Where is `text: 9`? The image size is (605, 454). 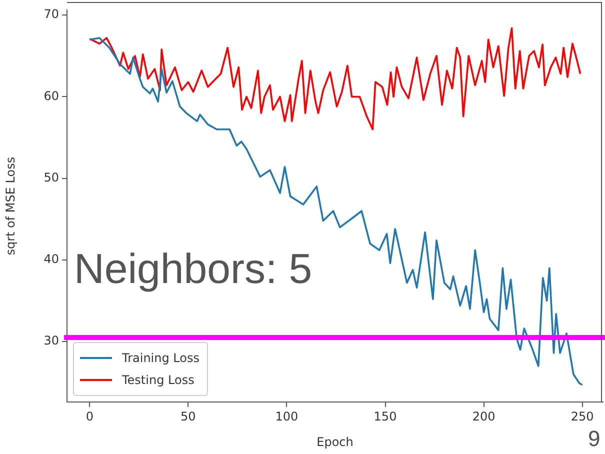 text: 9 is located at coordinates (594, 438).